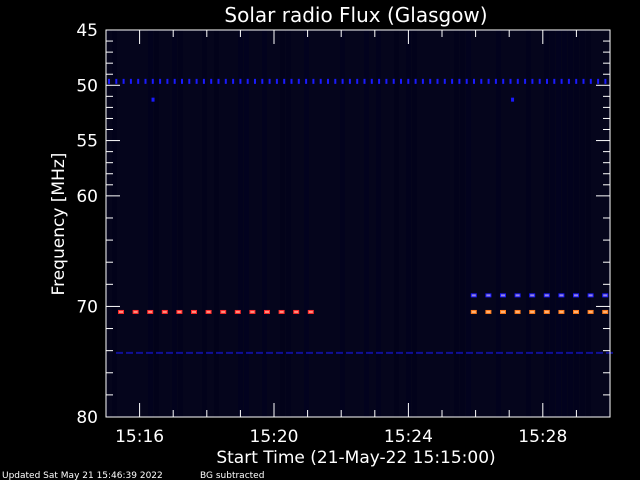 The width and height of the screenshot is (640, 480). Describe the element at coordinates (408, 437) in the screenshot. I see `x-tick-label: 15:24` at that location.